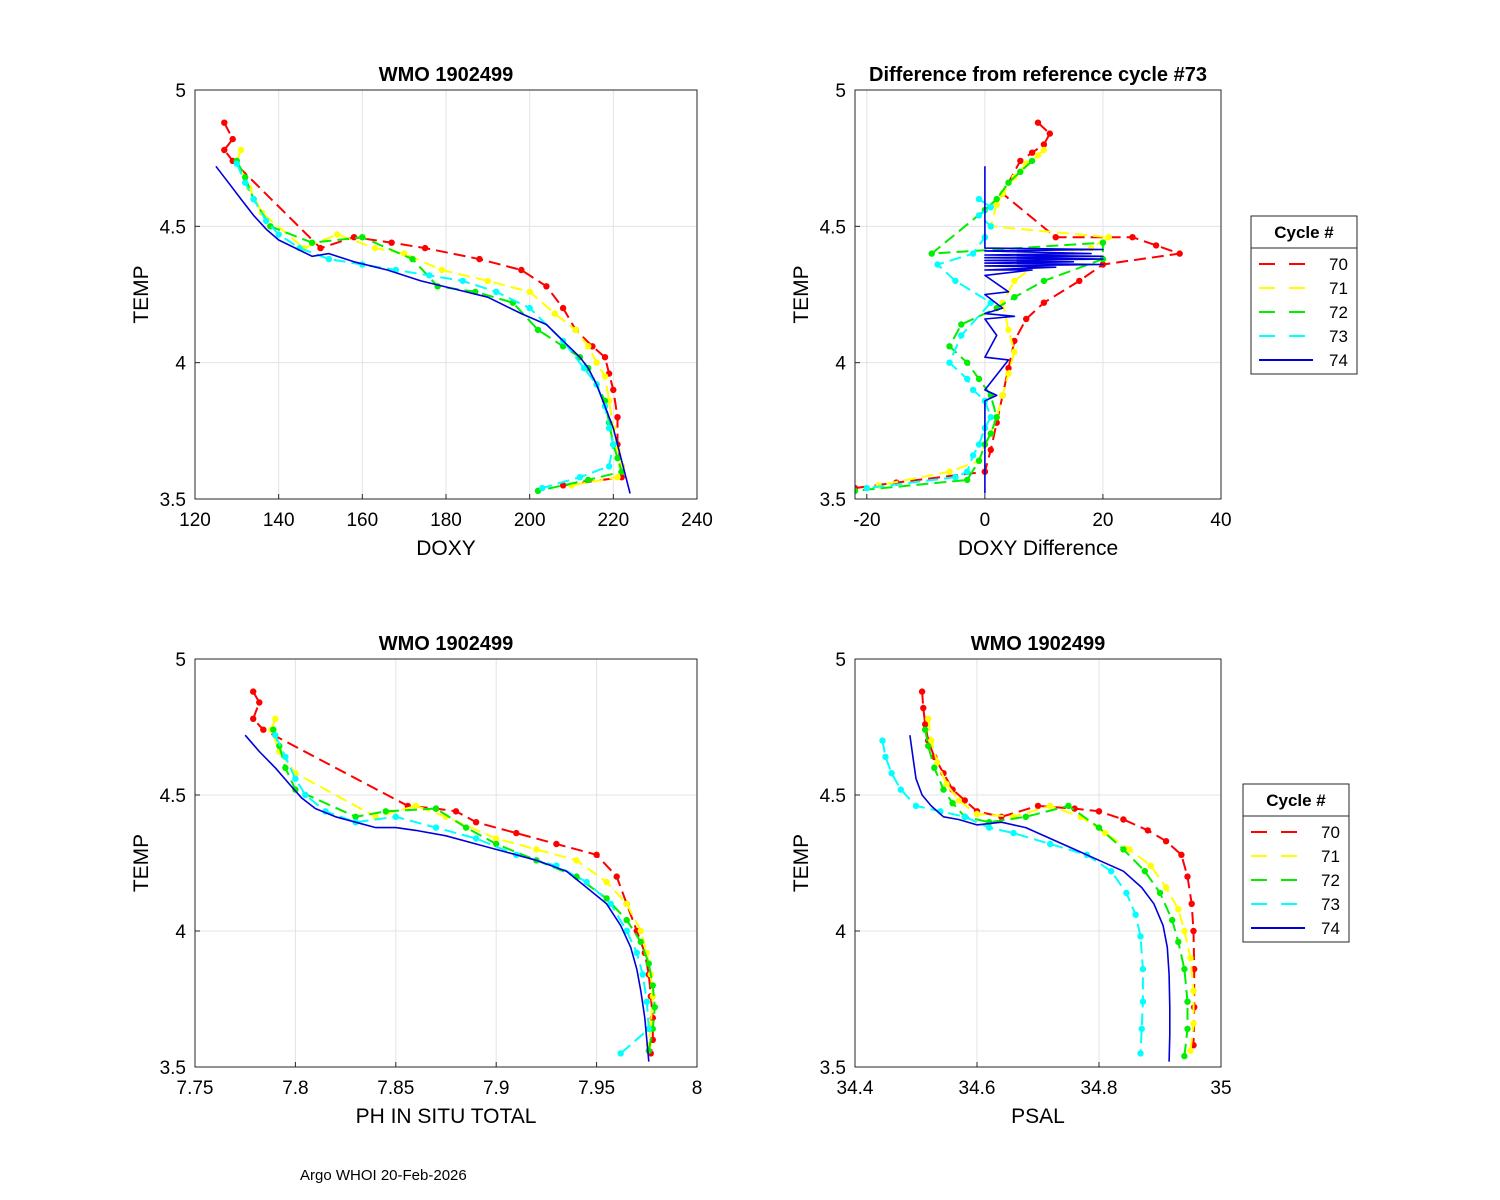  What do you see at coordinates (1304, 232) in the screenshot?
I see `legend-title: Cycle #` at bounding box center [1304, 232].